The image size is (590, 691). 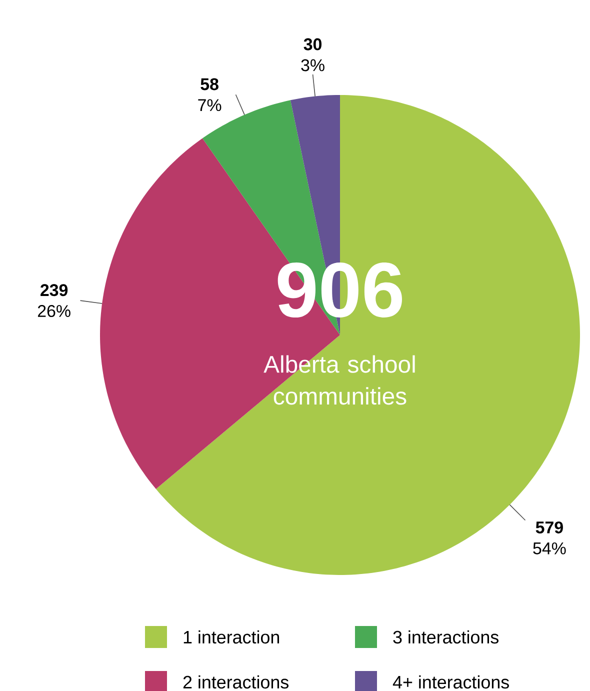 I want to click on legend-label: 4+ interactions, so click(x=450, y=682).